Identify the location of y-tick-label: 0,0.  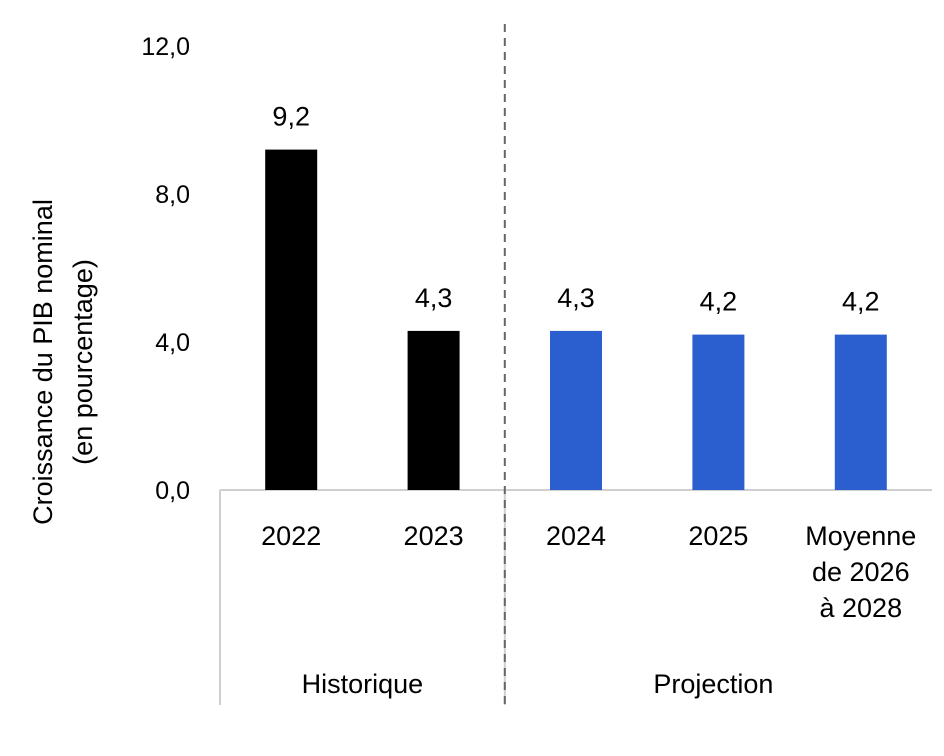
(172, 491).